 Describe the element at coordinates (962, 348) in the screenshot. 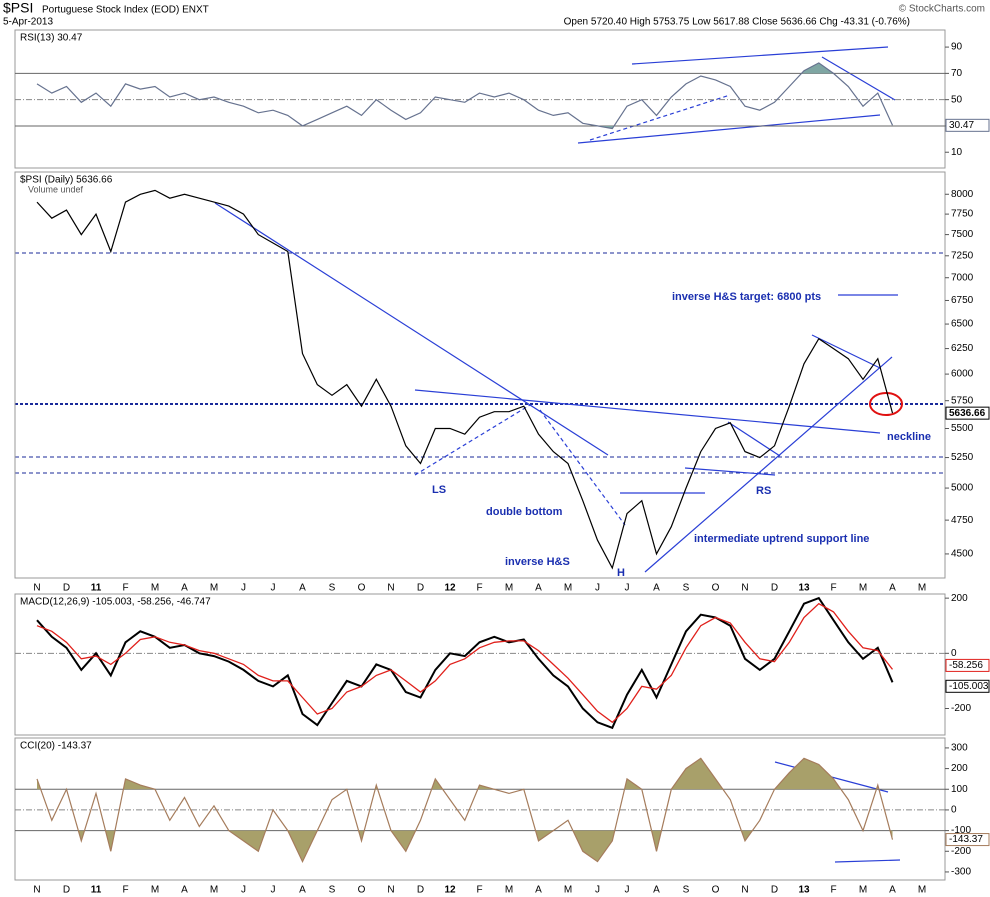

I see `y-tick-label: 6250` at that location.